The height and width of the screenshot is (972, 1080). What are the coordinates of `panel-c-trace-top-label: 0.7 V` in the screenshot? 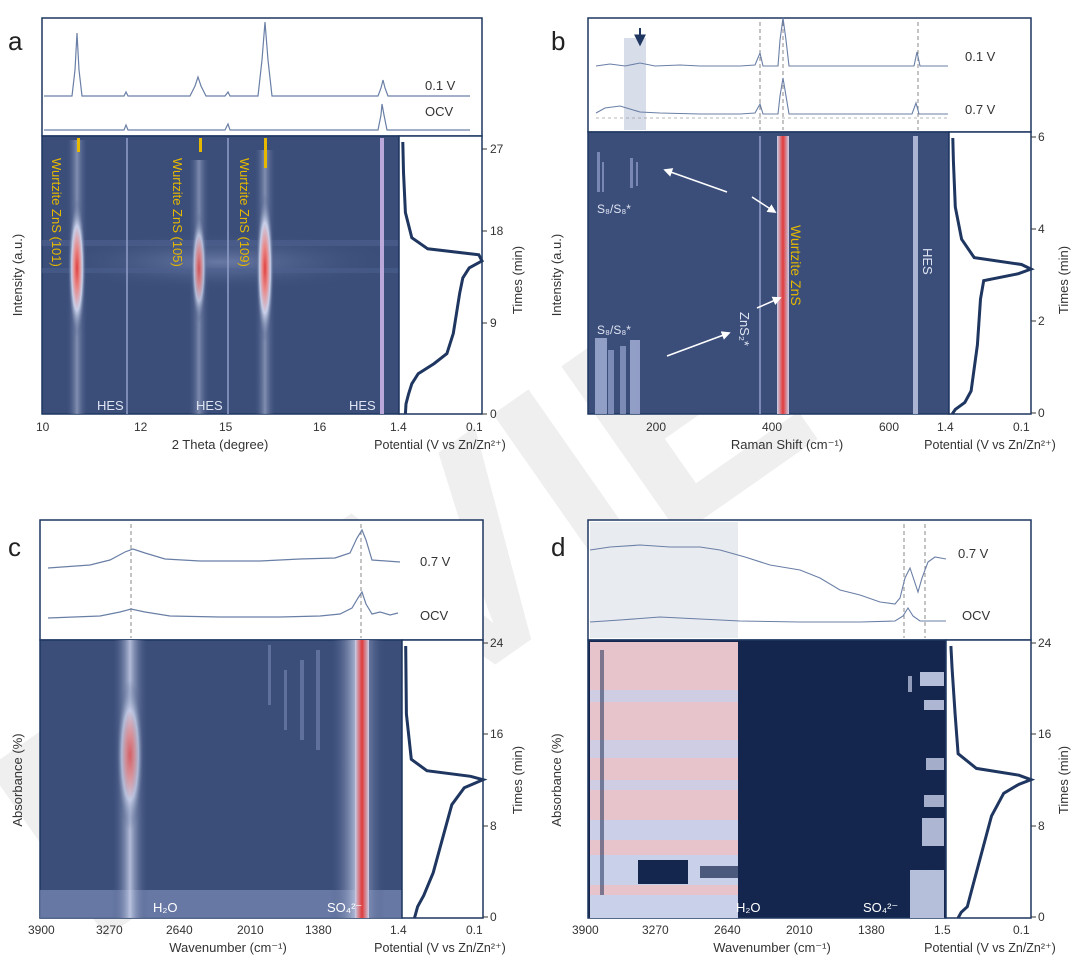 It's located at (435, 561).